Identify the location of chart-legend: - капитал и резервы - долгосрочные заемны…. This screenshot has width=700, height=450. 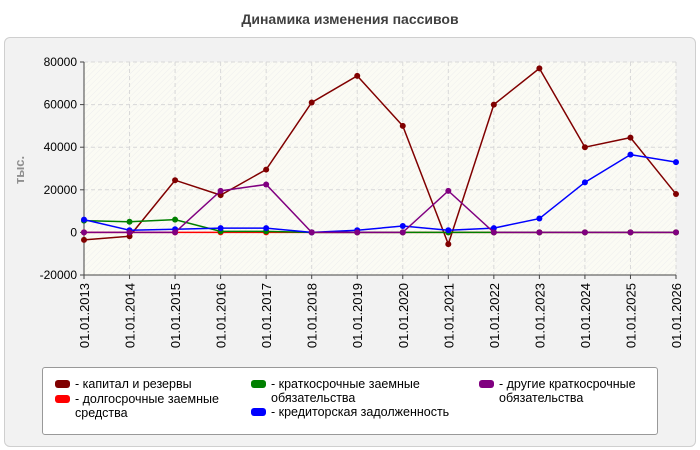
(350, 401).